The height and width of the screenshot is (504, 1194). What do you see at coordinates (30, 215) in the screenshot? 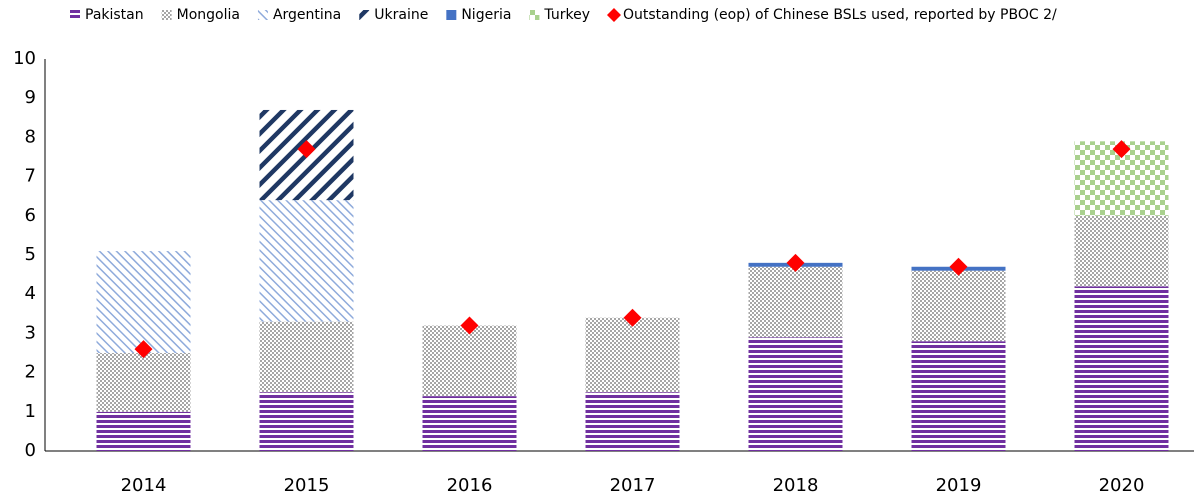
I see `y-tick-label: 6` at bounding box center [30, 215].